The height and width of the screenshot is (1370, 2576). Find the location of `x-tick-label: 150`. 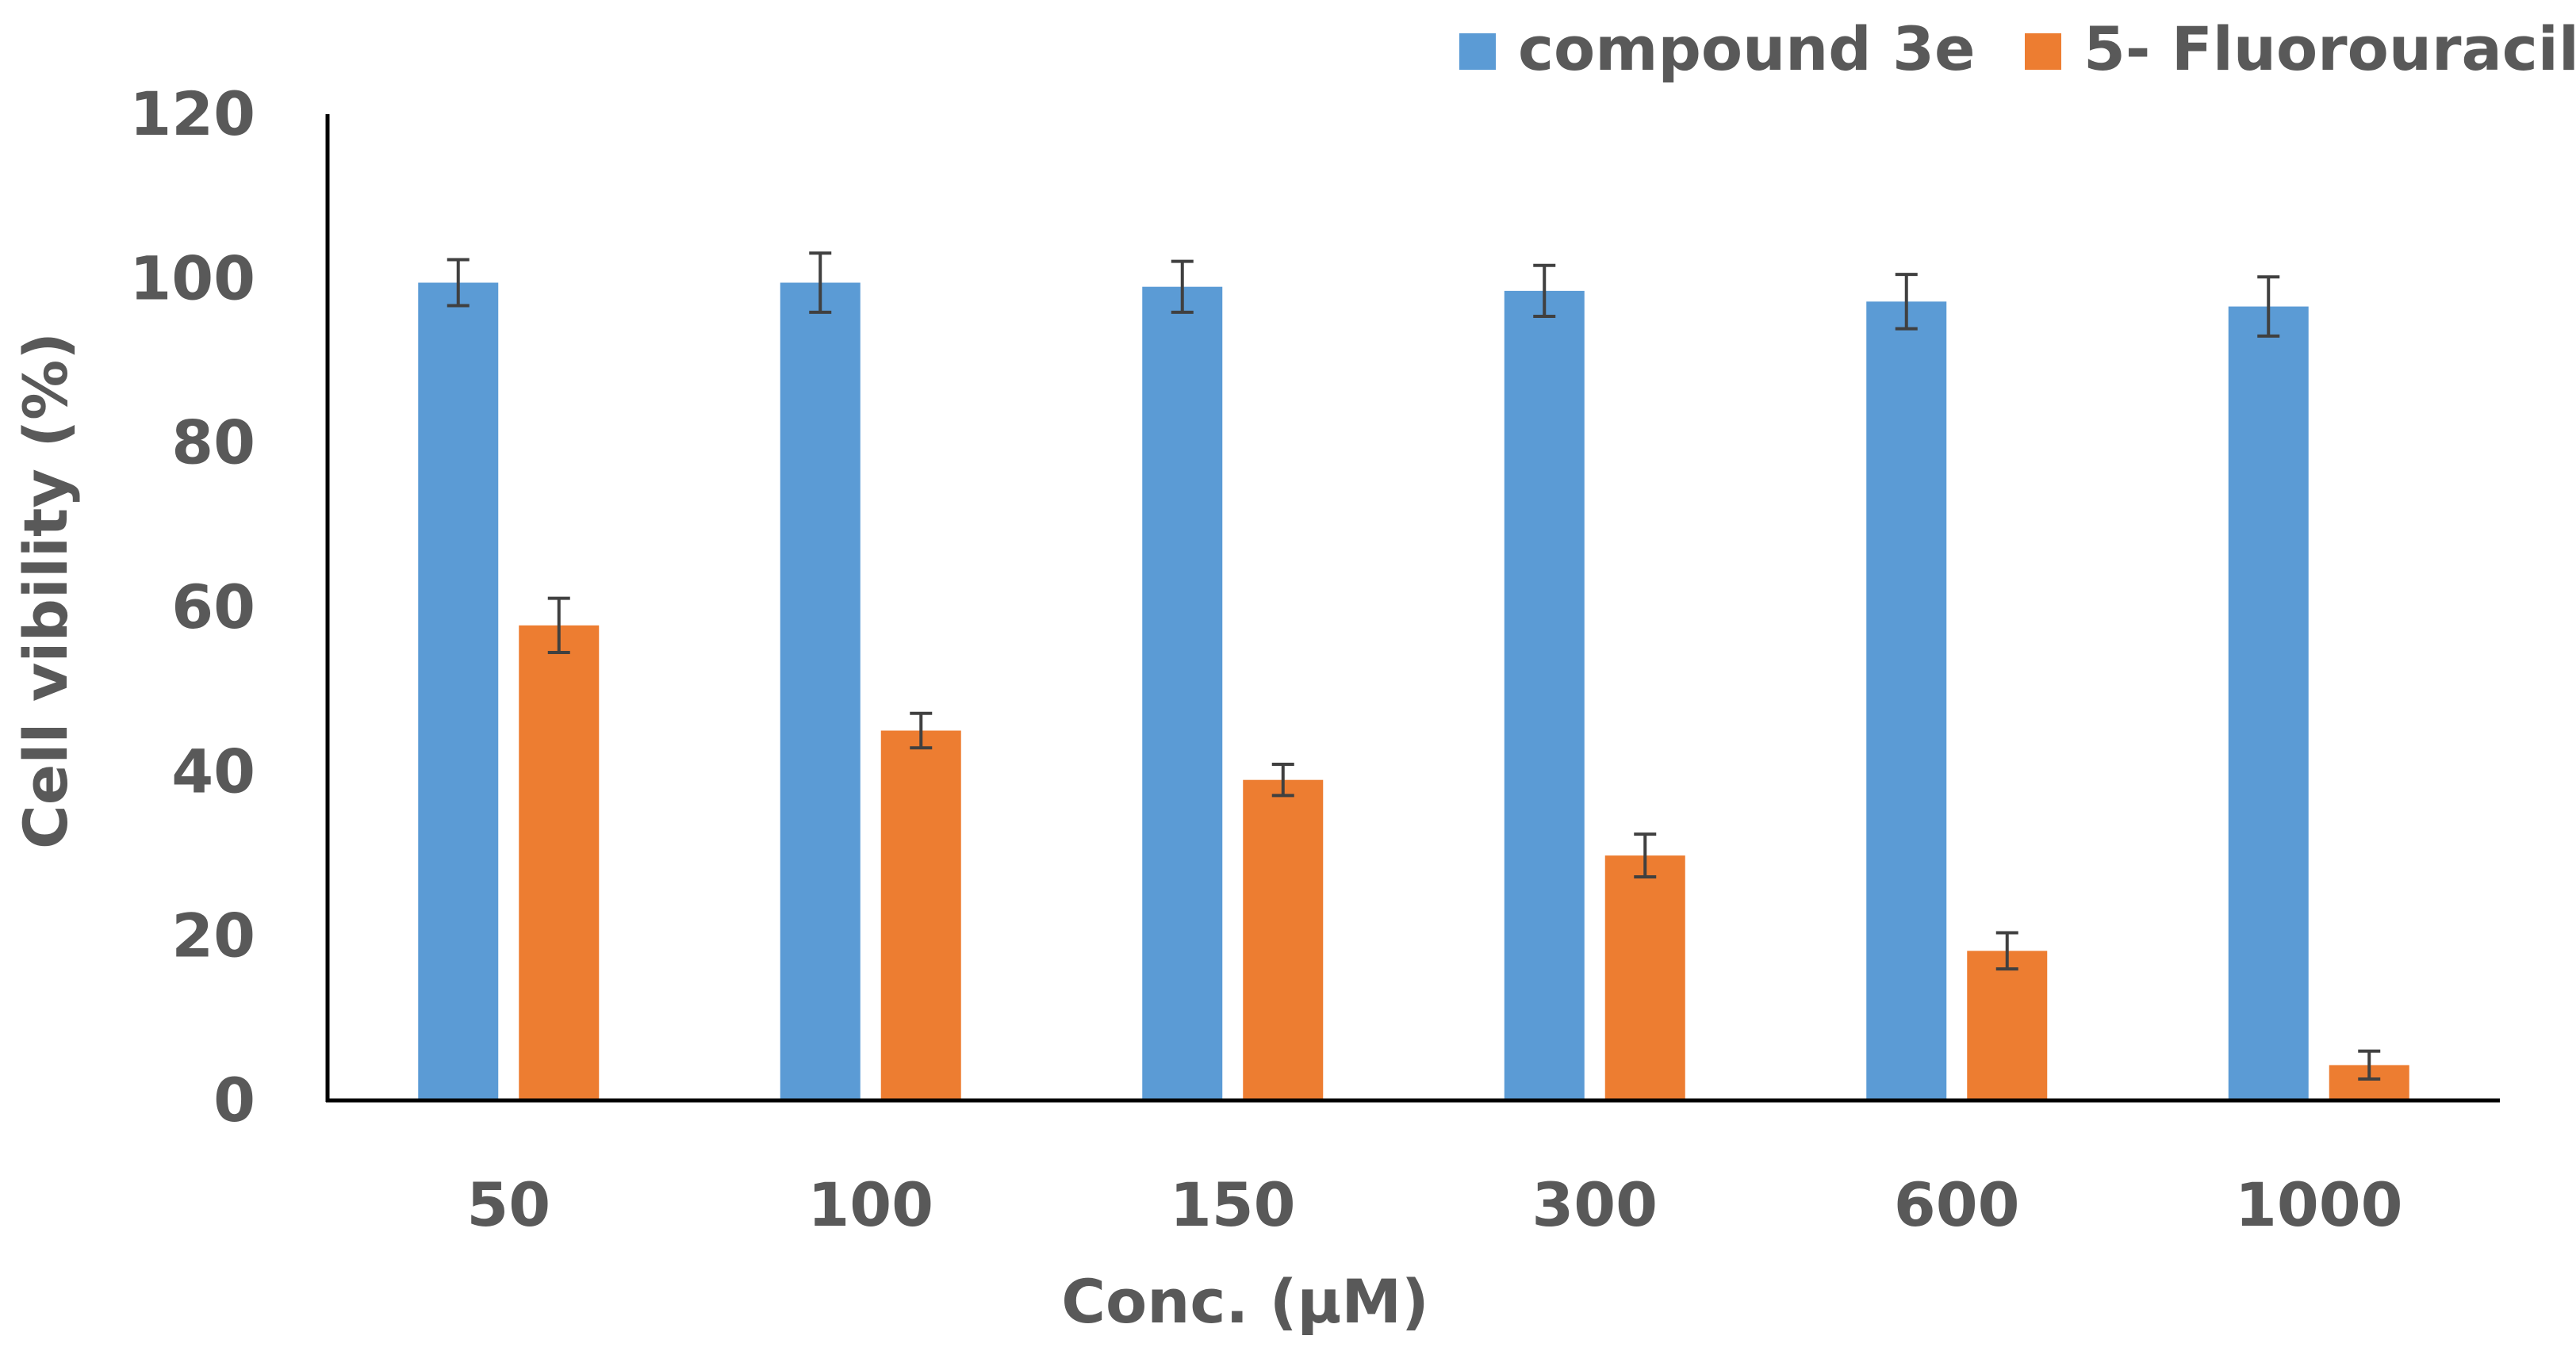

x-tick-label: 150 is located at coordinates (1233, 1204).